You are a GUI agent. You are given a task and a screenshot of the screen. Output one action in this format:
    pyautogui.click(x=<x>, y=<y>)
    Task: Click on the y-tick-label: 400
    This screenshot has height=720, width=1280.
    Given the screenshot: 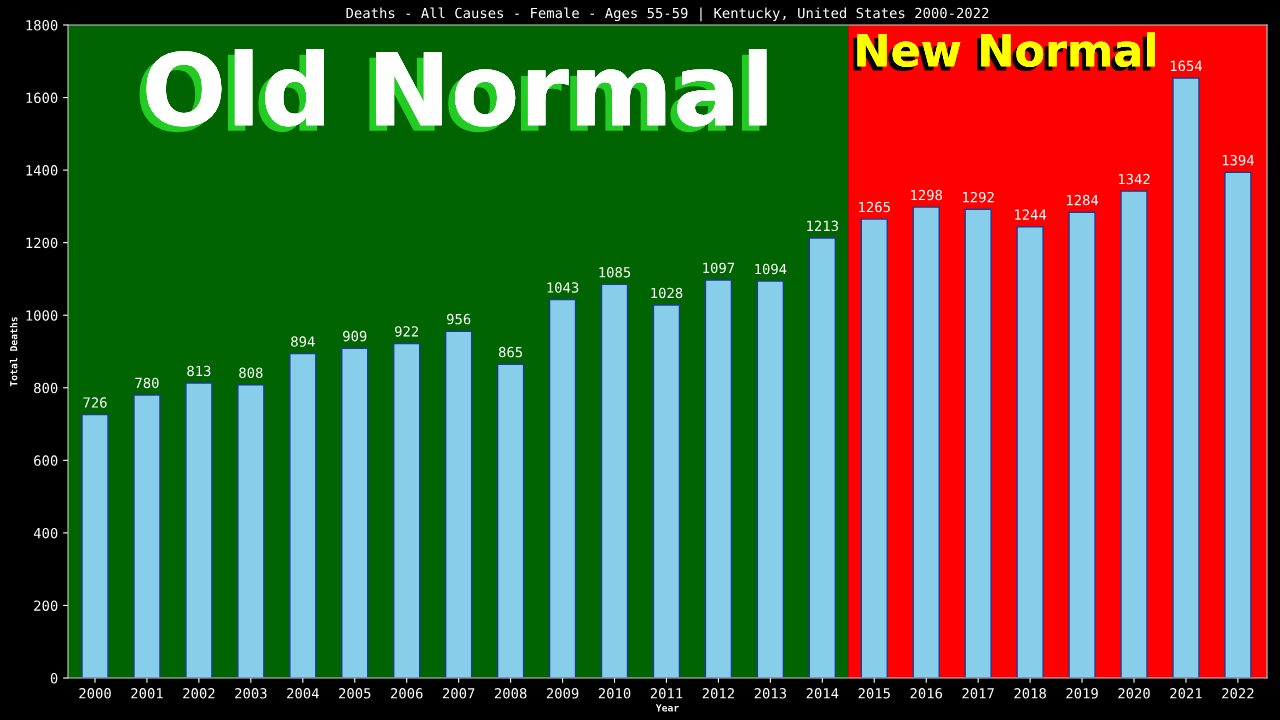 What is the action you would take?
    pyautogui.click(x=45, y=533)
    